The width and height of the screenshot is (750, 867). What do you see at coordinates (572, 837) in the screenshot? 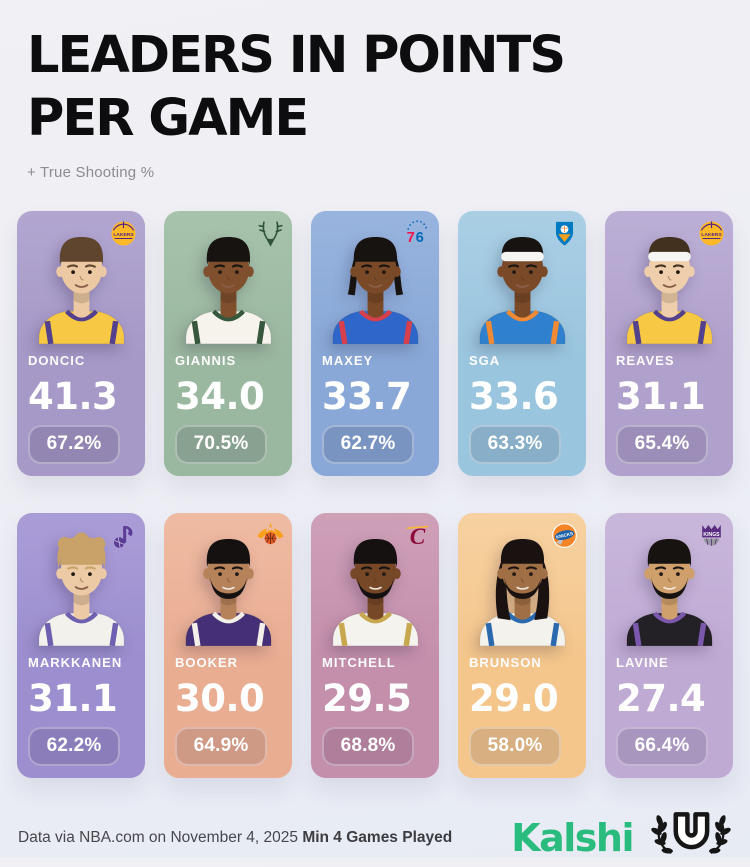
I see `kalshi-logo: Kalshi` at bounding box center [572, 837].